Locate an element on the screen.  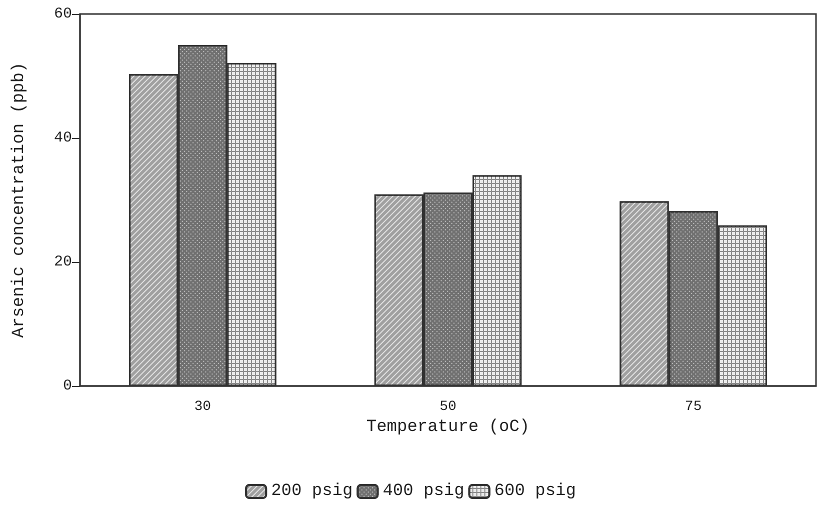
legend-label: 200 psig is located at coordinates (312, 491).